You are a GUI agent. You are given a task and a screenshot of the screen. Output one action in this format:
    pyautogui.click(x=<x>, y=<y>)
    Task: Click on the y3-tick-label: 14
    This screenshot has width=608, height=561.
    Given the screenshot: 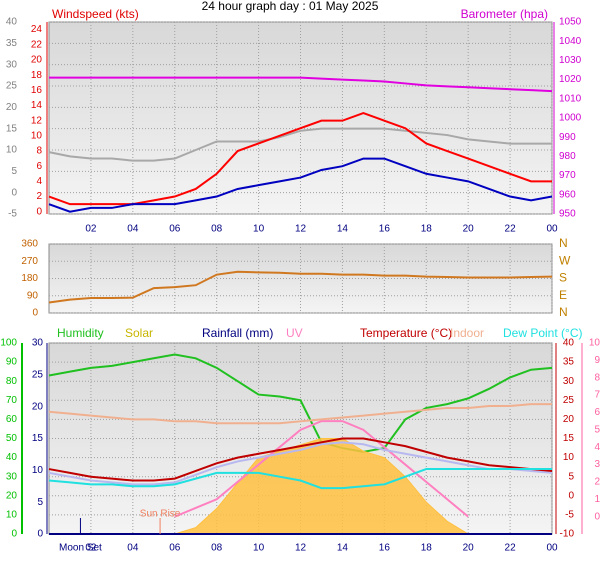 What is the action you would take?
    pyautogui.click(x=37, y=105)
    